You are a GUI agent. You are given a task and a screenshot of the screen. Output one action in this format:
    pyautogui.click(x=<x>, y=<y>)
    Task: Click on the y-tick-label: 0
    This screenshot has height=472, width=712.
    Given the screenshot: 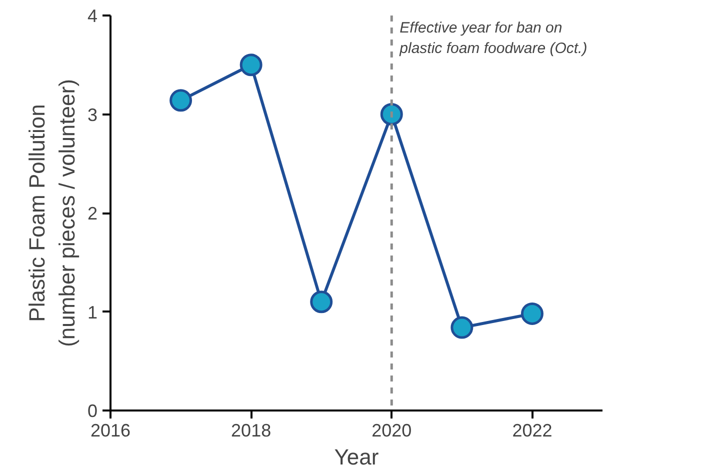 What is the action you would take?
    pyautogui.click(x=92, y=411)
    